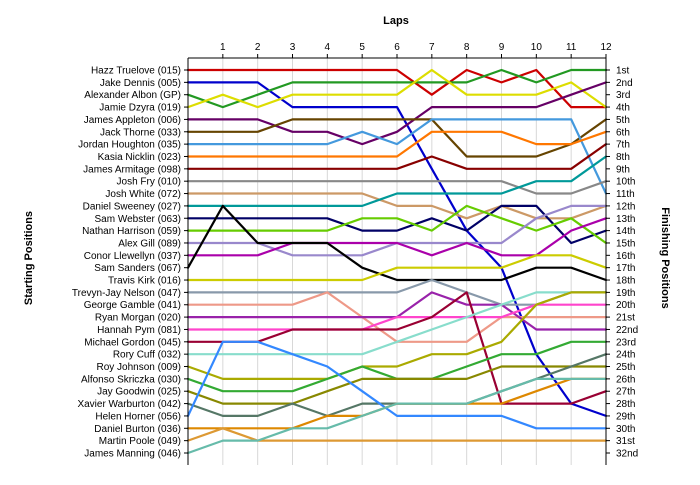  Describe the element at coordinates (625, 243) in the screenshot. I see `finishing-position-label: 15th` at that location.